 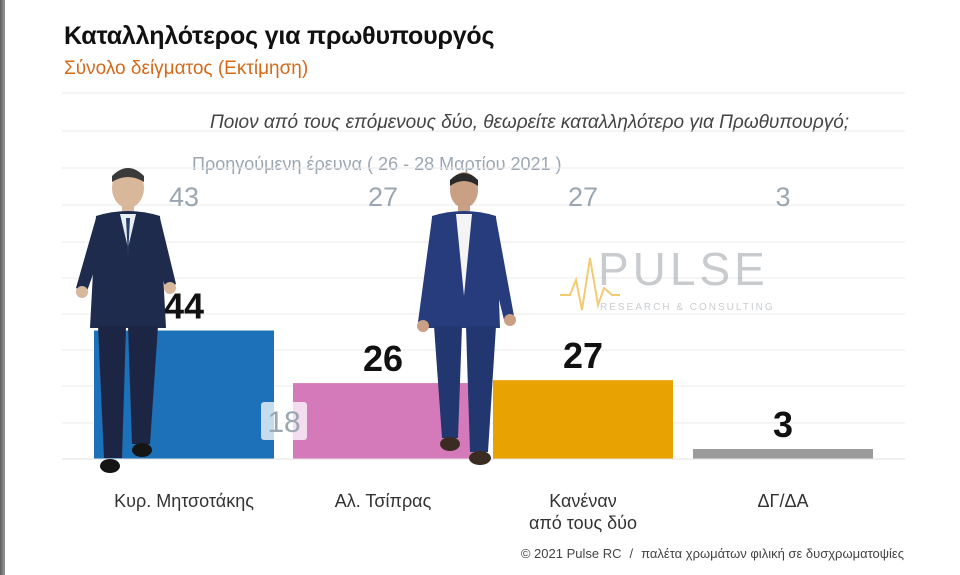 I want to click on previous-value-0: 43, so click(x=184, y=197).